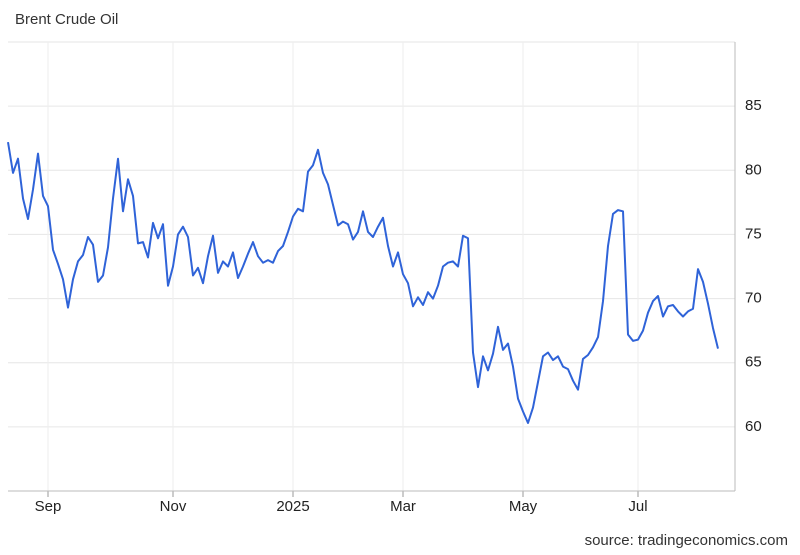  I want to click on x-tick-label: Sep, so click(48, 506).